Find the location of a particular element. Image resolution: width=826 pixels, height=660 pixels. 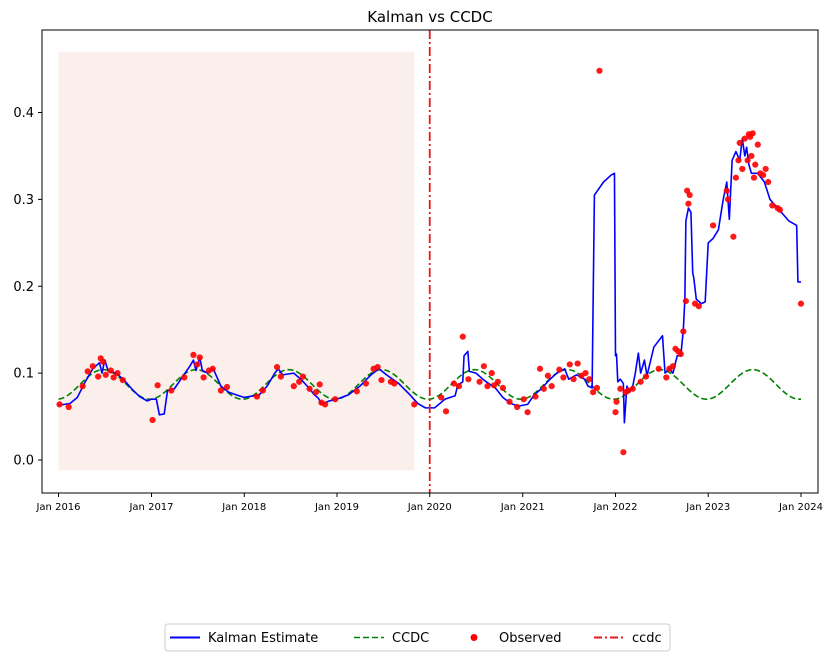

x-tick-label: Jan 2022 is located at coordinates (614, 507).